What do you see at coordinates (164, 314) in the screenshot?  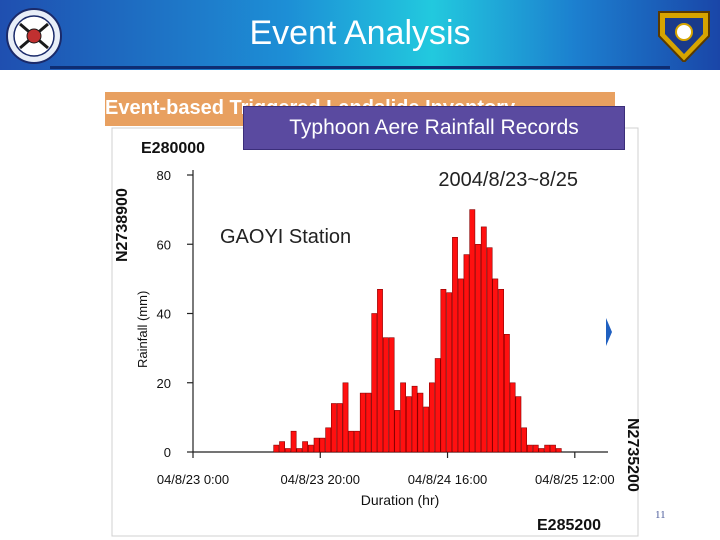 I see `y-tick-label: 40` at bounding box center [164, 314].